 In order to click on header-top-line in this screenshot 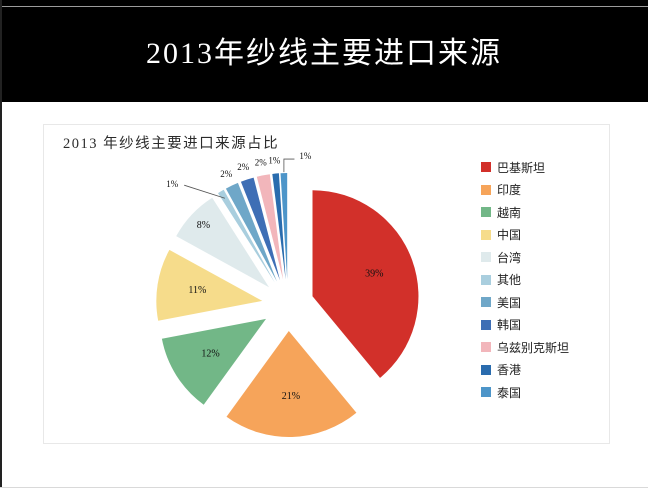, I will do `click(324, 6)`.